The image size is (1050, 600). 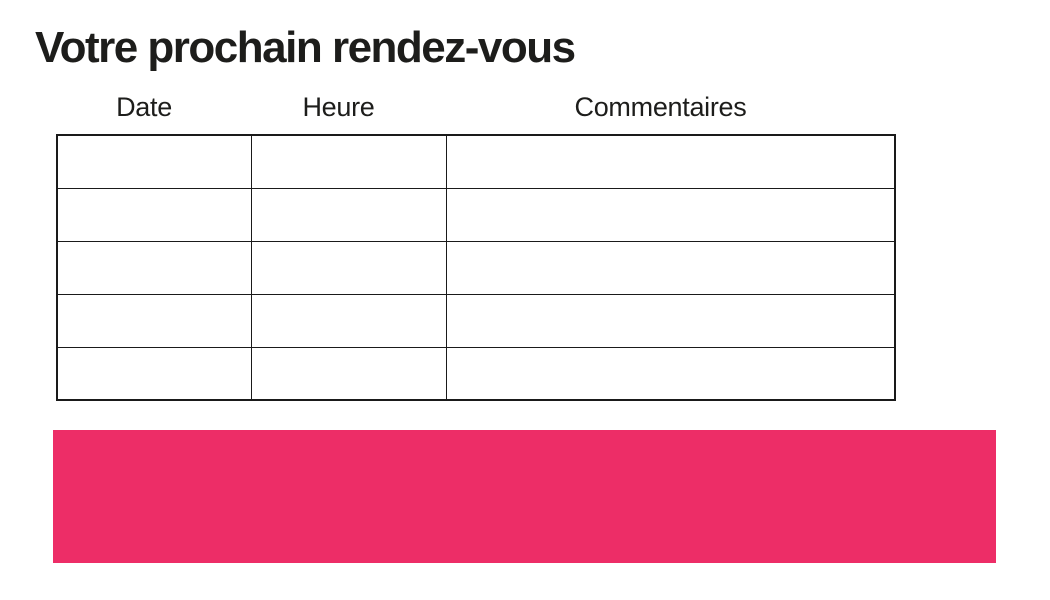 What do you see at coordinates (338, 107) in the screenshot?
I see `column-header-heure: Heure` at bounding box center [338, 107].